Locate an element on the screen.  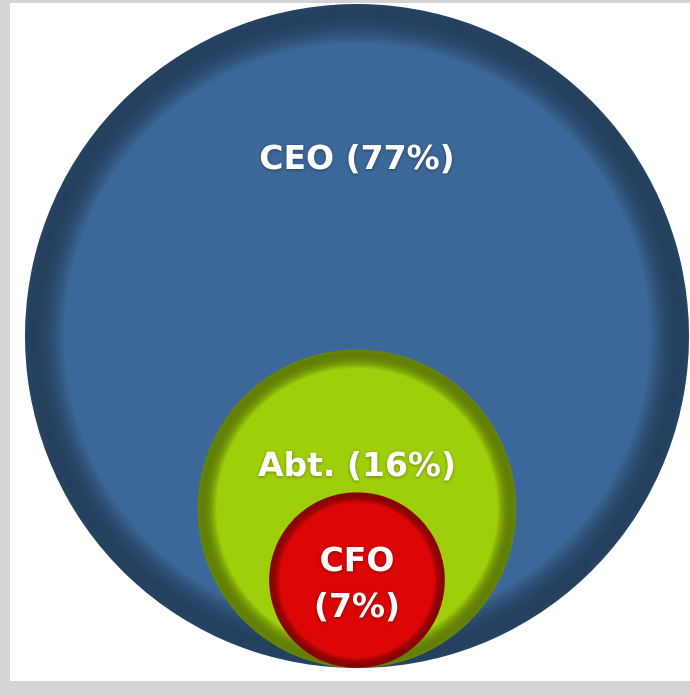
value-label: Abt. (16%) is located at coordinates (357, 464).